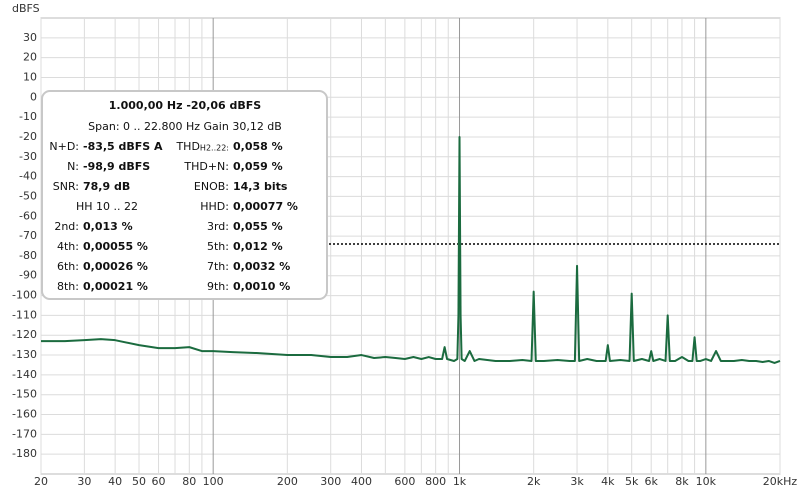 The width and height of the screenshot is (800, 494). What do you see at coordinates (218, 286) in the screenshot?
I see `info-label: 9th:` at bounding box center [218, 286].